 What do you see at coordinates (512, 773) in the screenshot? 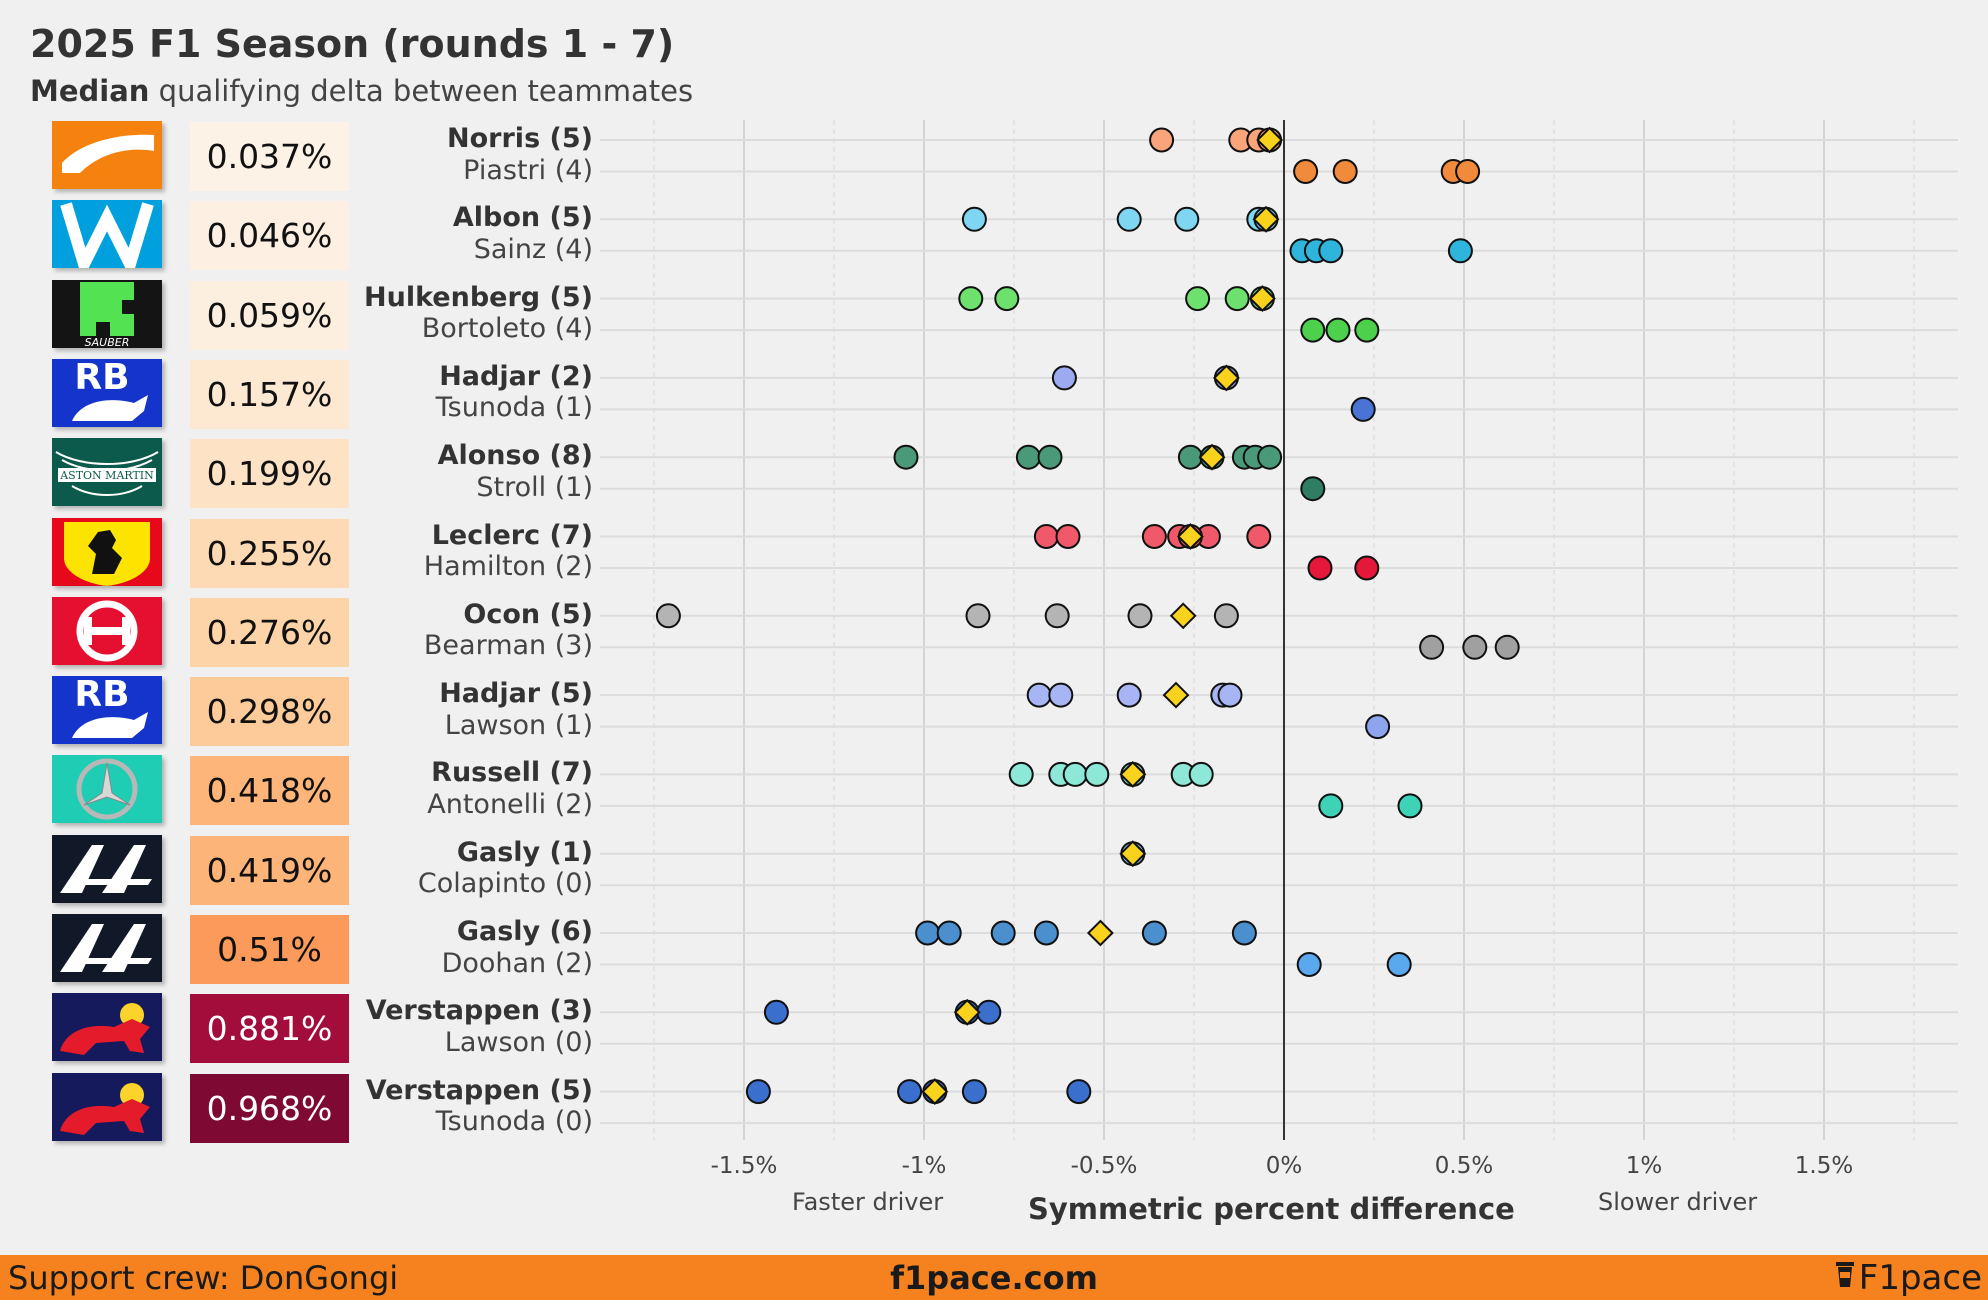
I see `driver-a-label: Russell (7)` at bounding box center [512, 773].